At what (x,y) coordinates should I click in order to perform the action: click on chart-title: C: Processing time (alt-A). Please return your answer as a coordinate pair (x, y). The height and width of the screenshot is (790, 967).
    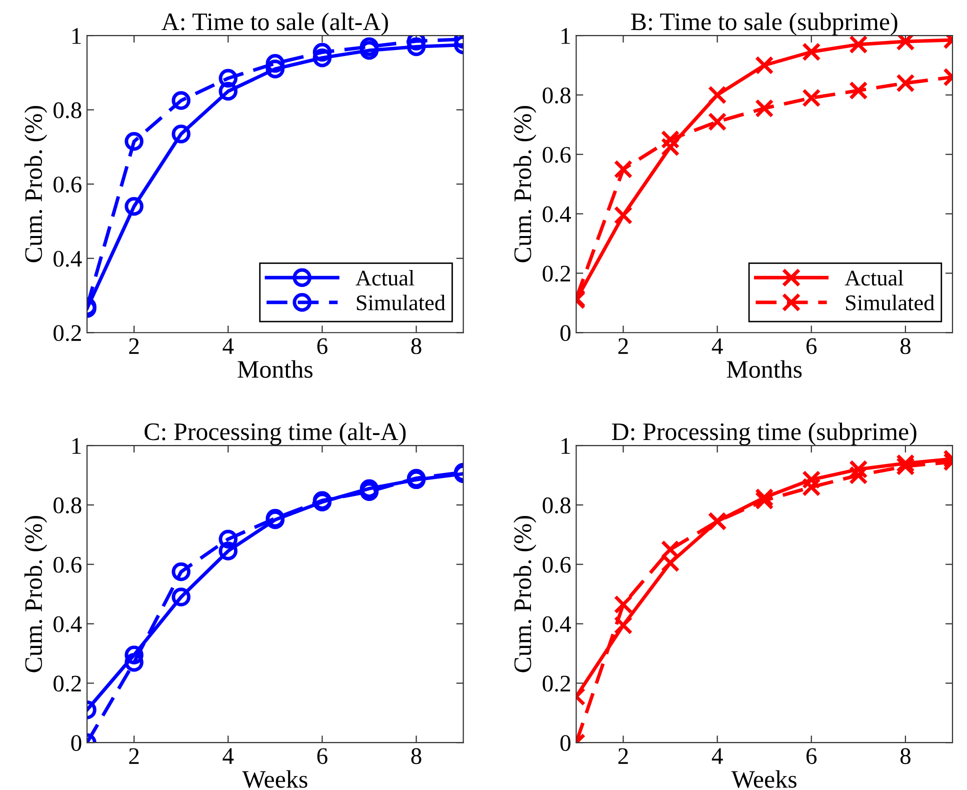
    Looking at the image, I should click on (275, 434).